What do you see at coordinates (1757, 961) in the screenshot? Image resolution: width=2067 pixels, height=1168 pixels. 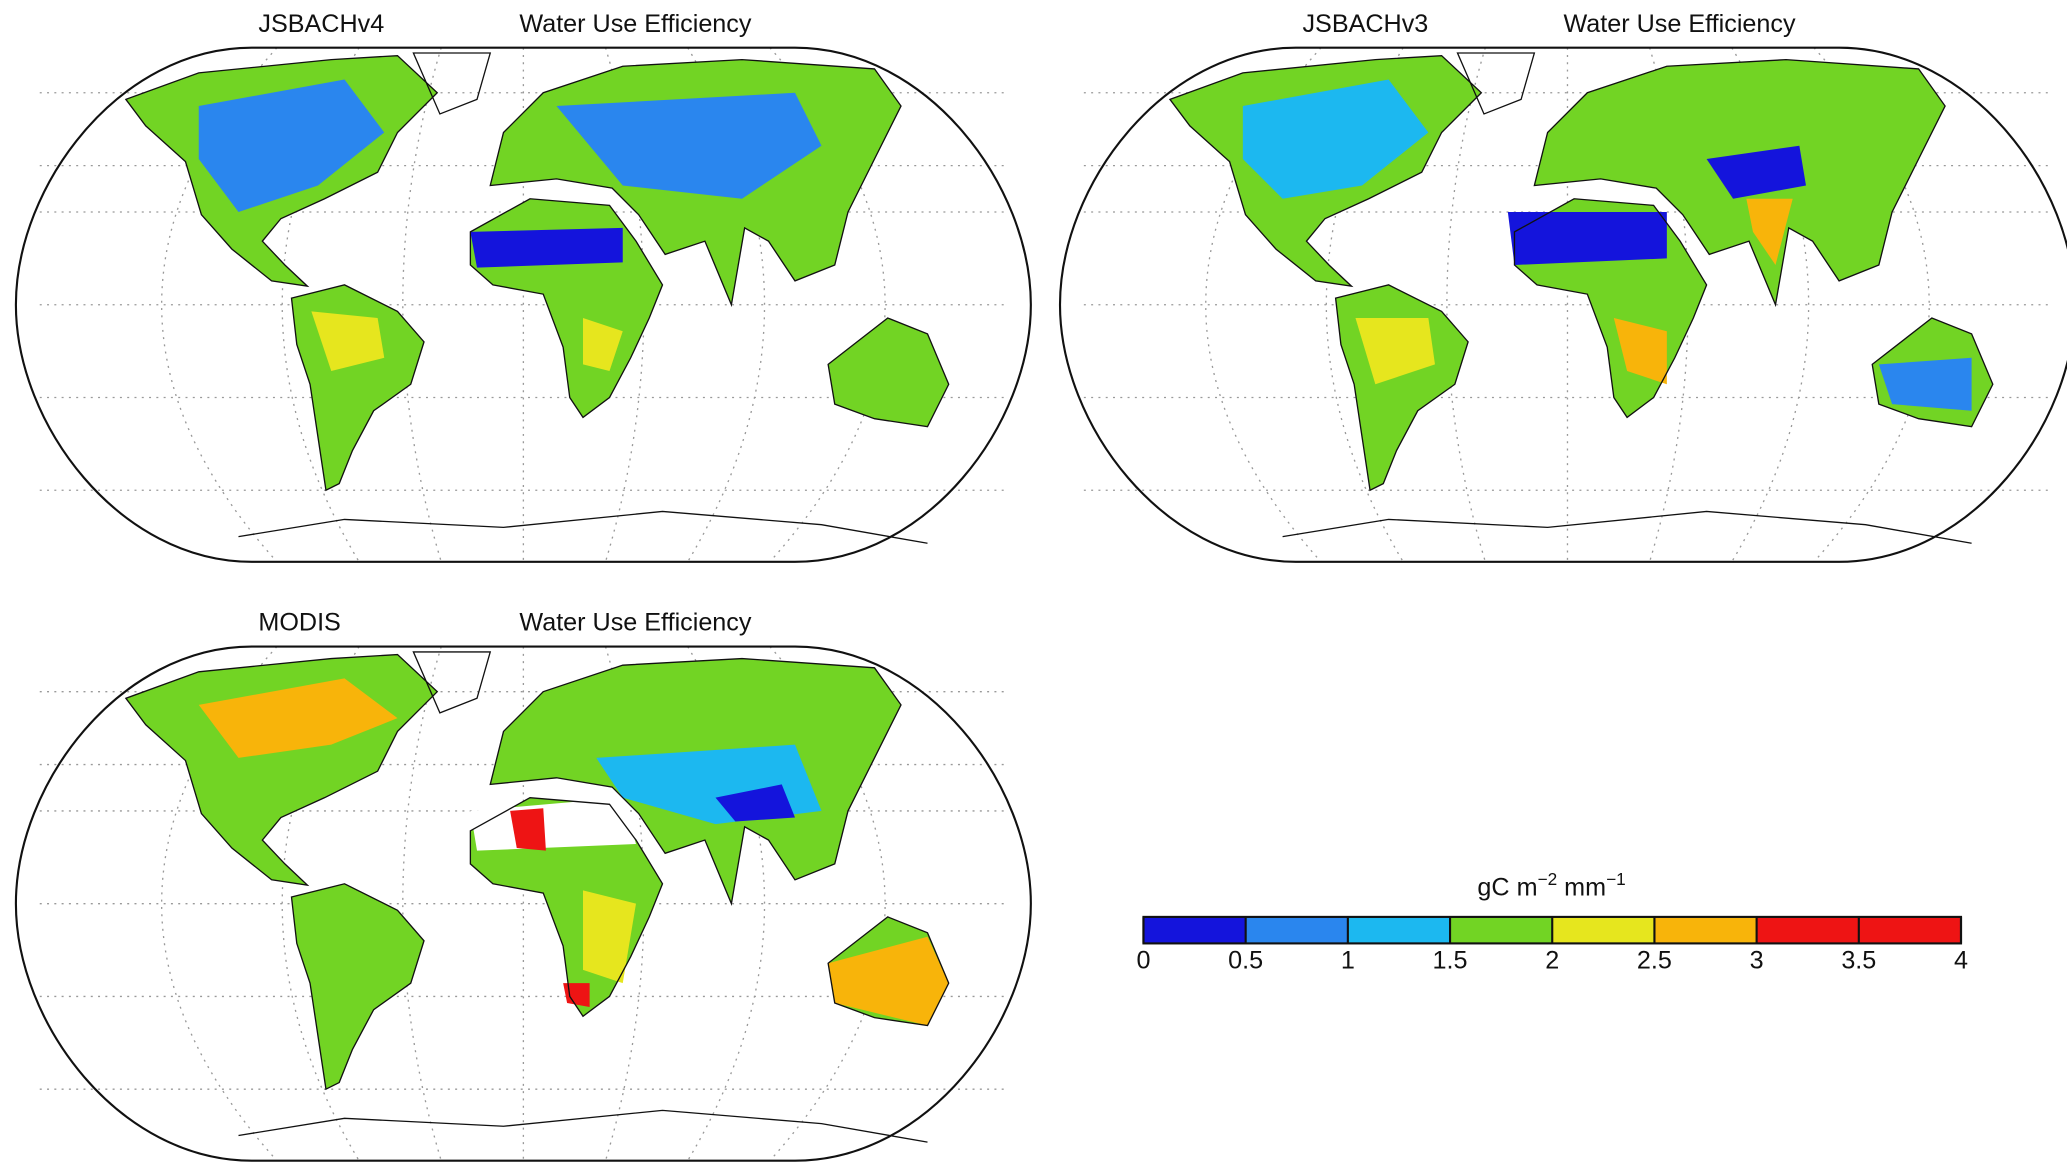 I see `colorbar-tick-label: 3` at bounding box center [1757, 961].